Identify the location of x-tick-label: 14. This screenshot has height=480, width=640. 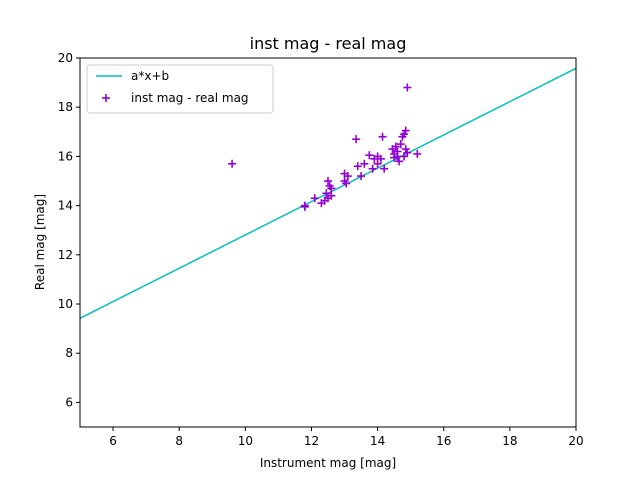
(377, 441).